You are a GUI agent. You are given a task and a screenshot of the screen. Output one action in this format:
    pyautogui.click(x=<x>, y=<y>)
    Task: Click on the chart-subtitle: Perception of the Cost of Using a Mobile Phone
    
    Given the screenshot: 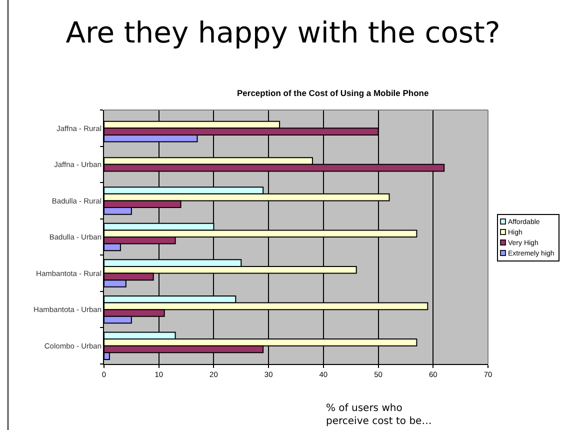 What is the action you would take?
    pyautogui.click(x=333, y=93)
    